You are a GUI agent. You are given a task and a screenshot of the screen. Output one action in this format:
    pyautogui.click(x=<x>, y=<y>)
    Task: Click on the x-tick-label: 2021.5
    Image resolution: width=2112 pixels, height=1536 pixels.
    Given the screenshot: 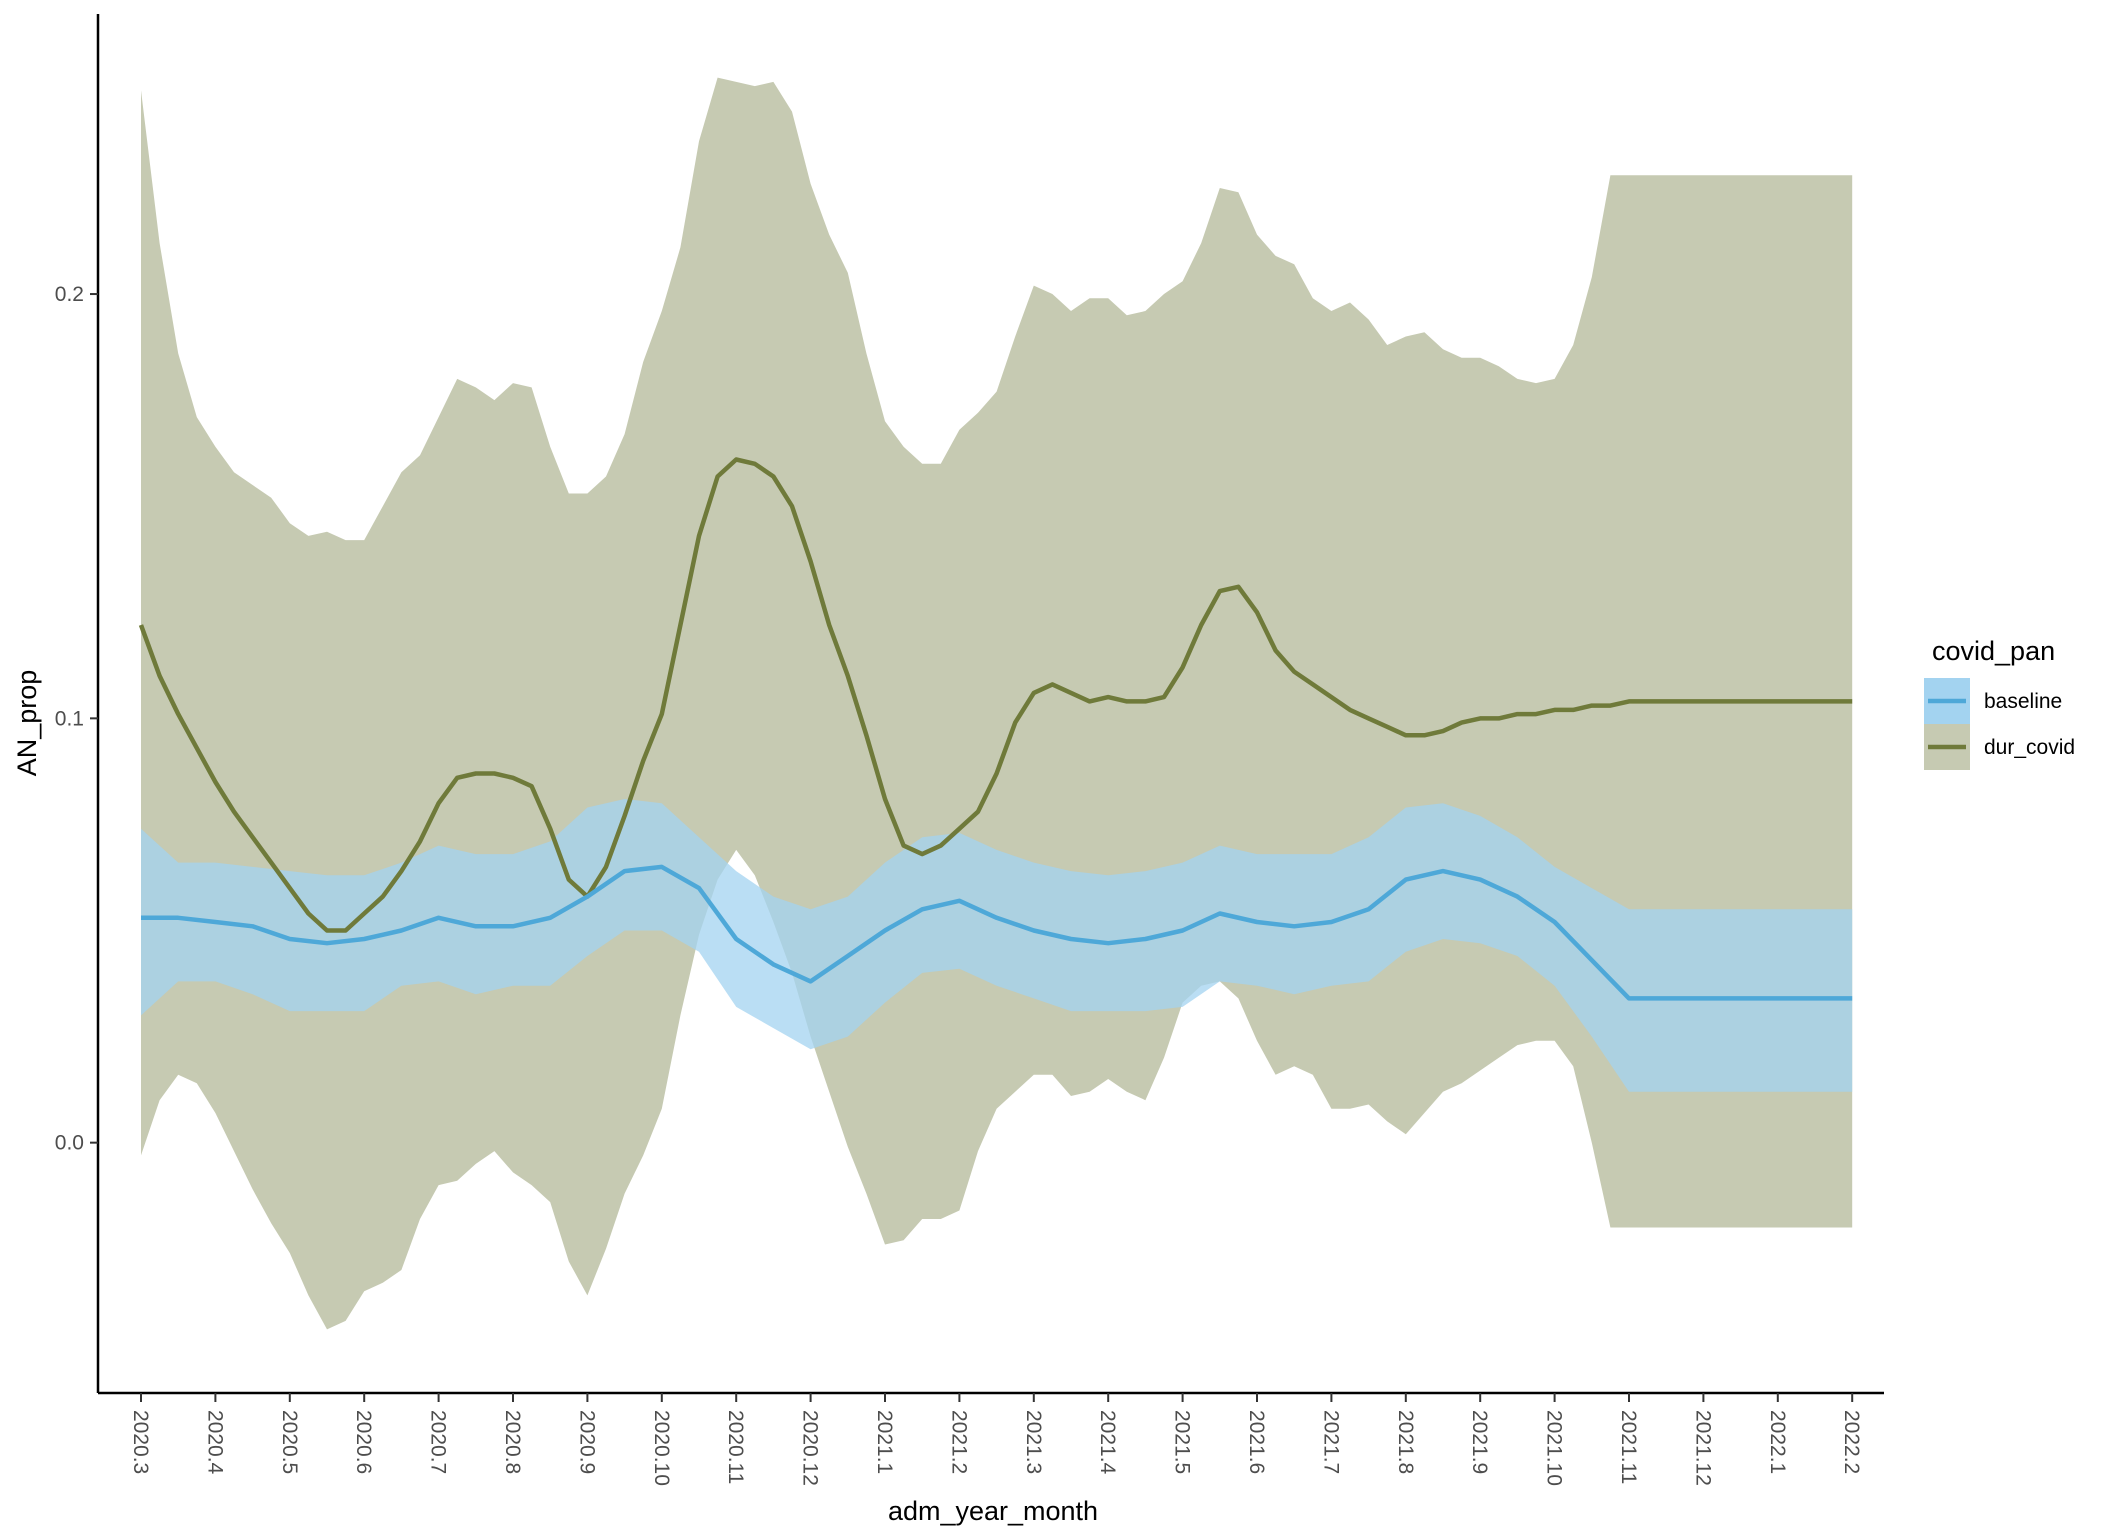 What is the action you would take?
    pyautogui.click(x=1182, y=1442)
    